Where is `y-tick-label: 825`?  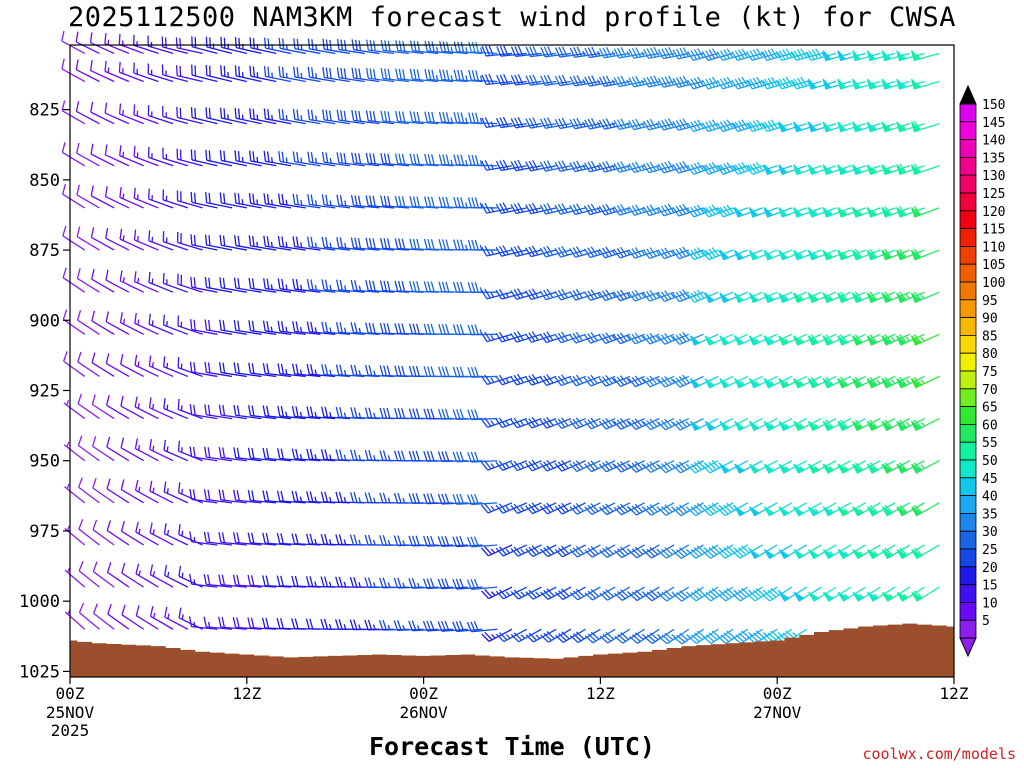
y-tick-label: 825 is located at coordinates (44, 111).